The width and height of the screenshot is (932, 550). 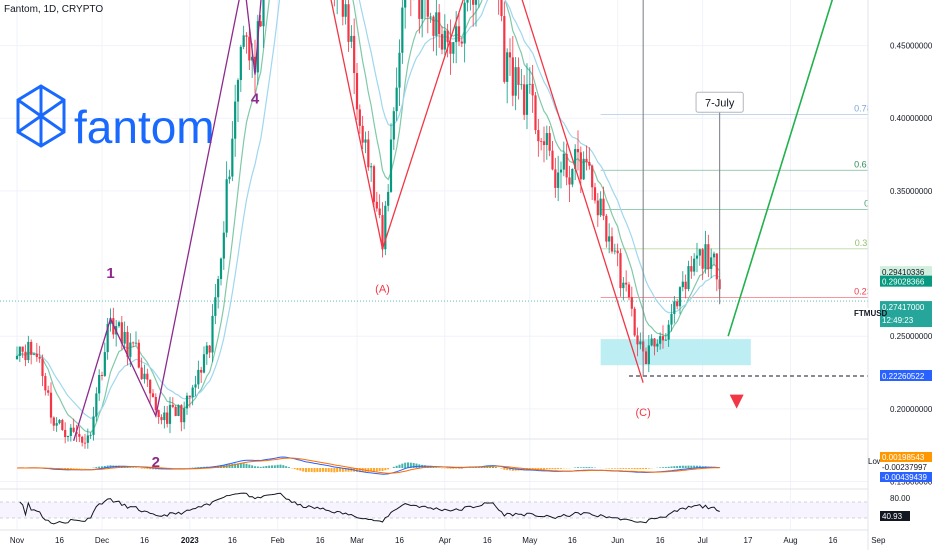 I want to click on correction-label: (C), so click(x=643, y=413).